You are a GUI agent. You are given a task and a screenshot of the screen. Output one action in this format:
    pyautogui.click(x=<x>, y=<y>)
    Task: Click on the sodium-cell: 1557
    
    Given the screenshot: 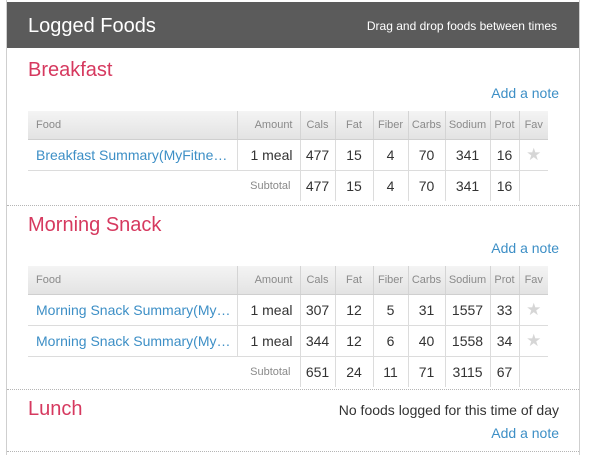 What is the action you would take?
    pyautogui.click(x=468, y=310)
    